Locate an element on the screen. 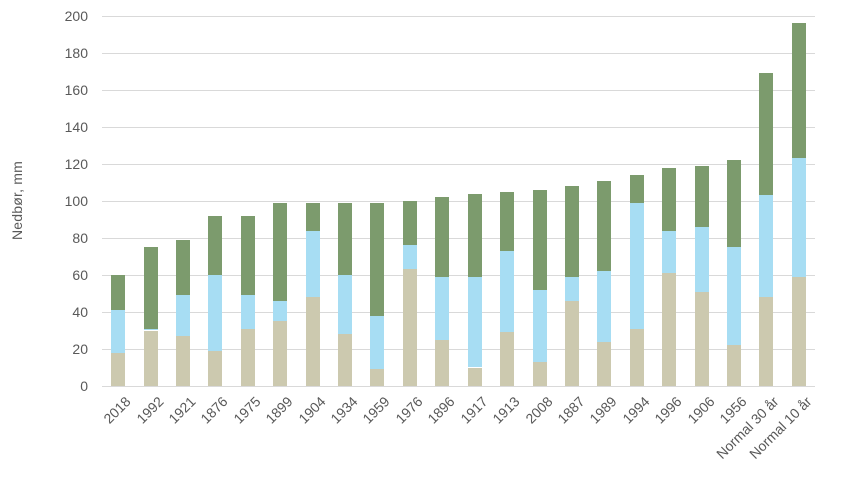  y-axis-title: Nedbør, mm is located at coordinates (17, 201).